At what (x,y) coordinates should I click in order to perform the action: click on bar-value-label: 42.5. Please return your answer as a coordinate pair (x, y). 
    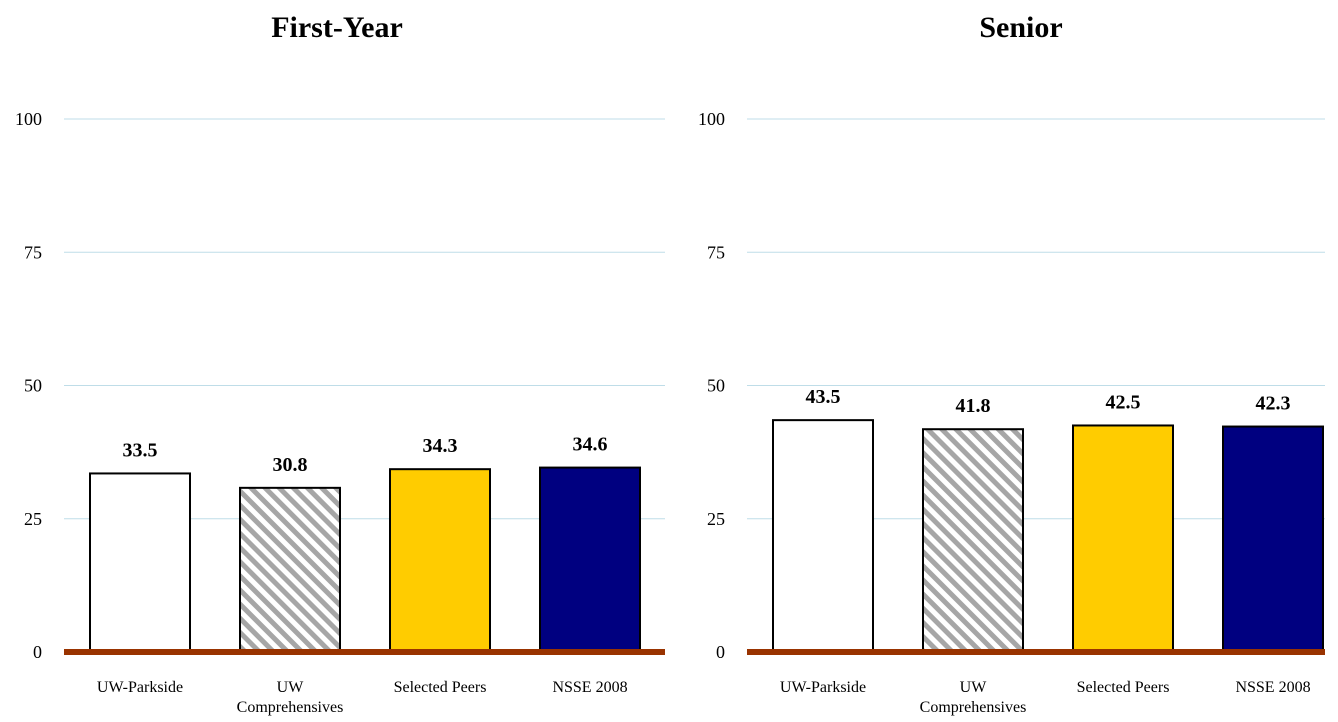
    Looking at the image, I should click on (1123, 402).